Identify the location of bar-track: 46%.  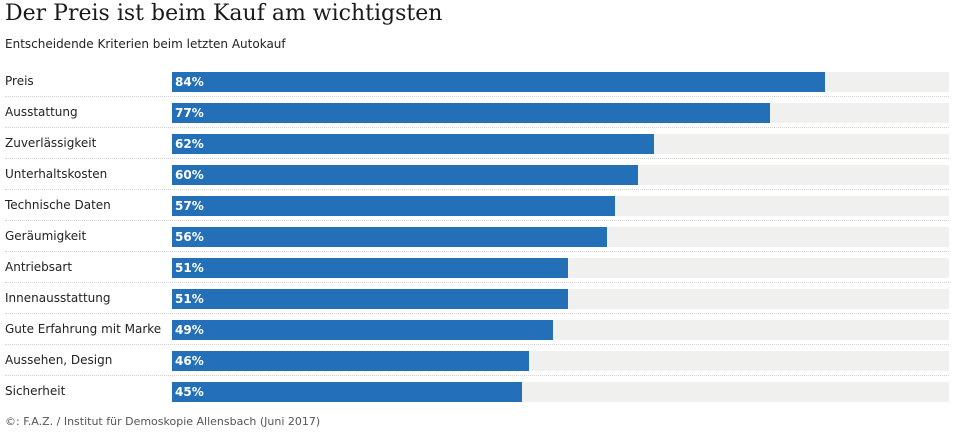
(560, 361).